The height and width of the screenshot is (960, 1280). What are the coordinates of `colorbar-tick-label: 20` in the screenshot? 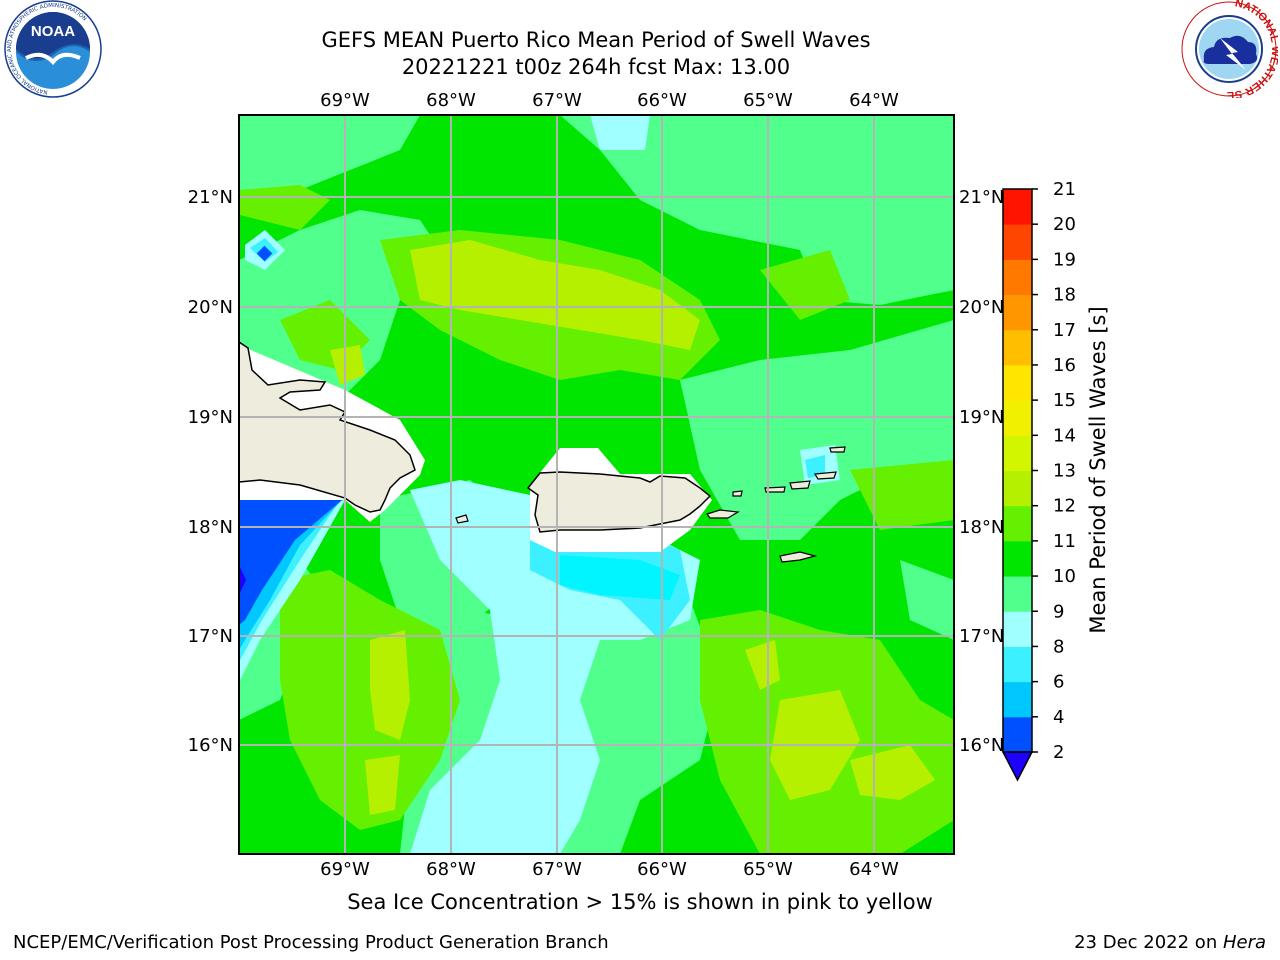 It's located at (1064, 224).